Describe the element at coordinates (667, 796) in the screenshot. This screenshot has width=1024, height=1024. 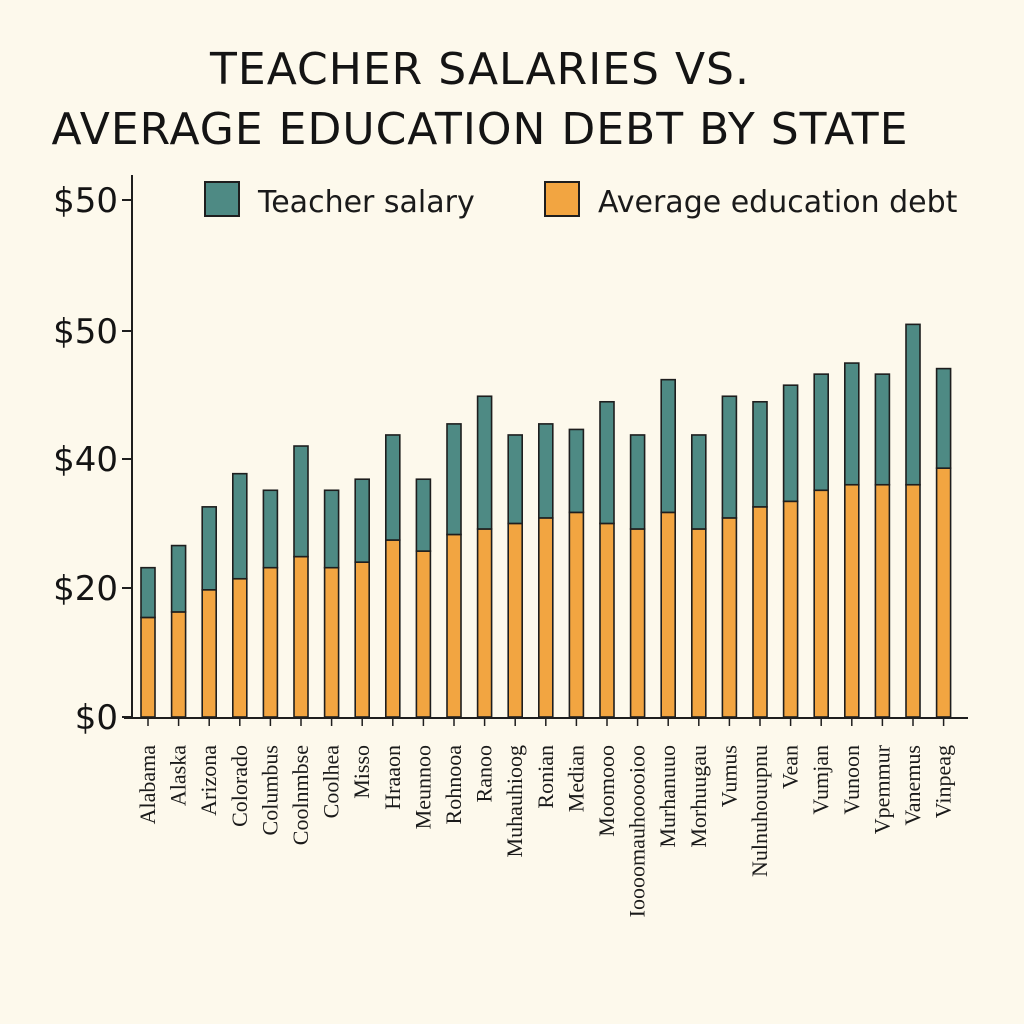
I see `x-tick-label-17: Murhanuuo` at that location.